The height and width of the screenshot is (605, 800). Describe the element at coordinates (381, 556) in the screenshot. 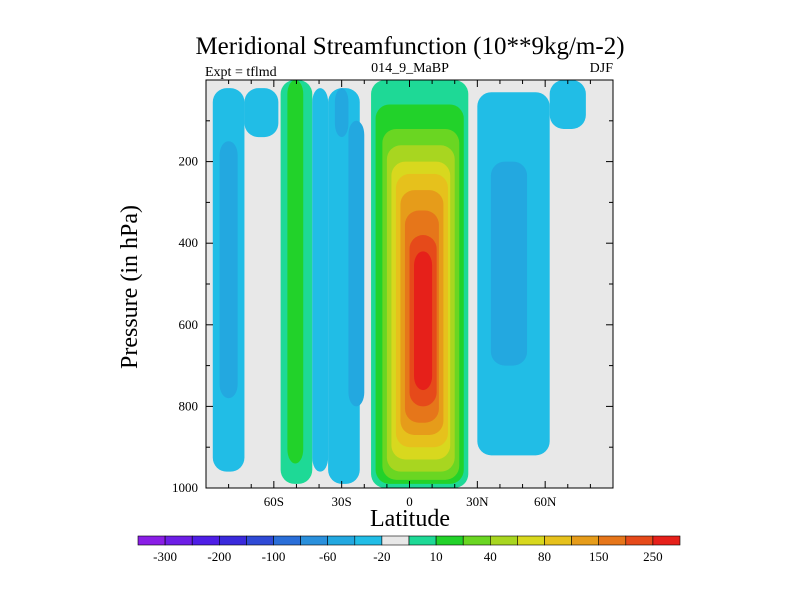

I see `colorbar-label--20: -20` at that location.